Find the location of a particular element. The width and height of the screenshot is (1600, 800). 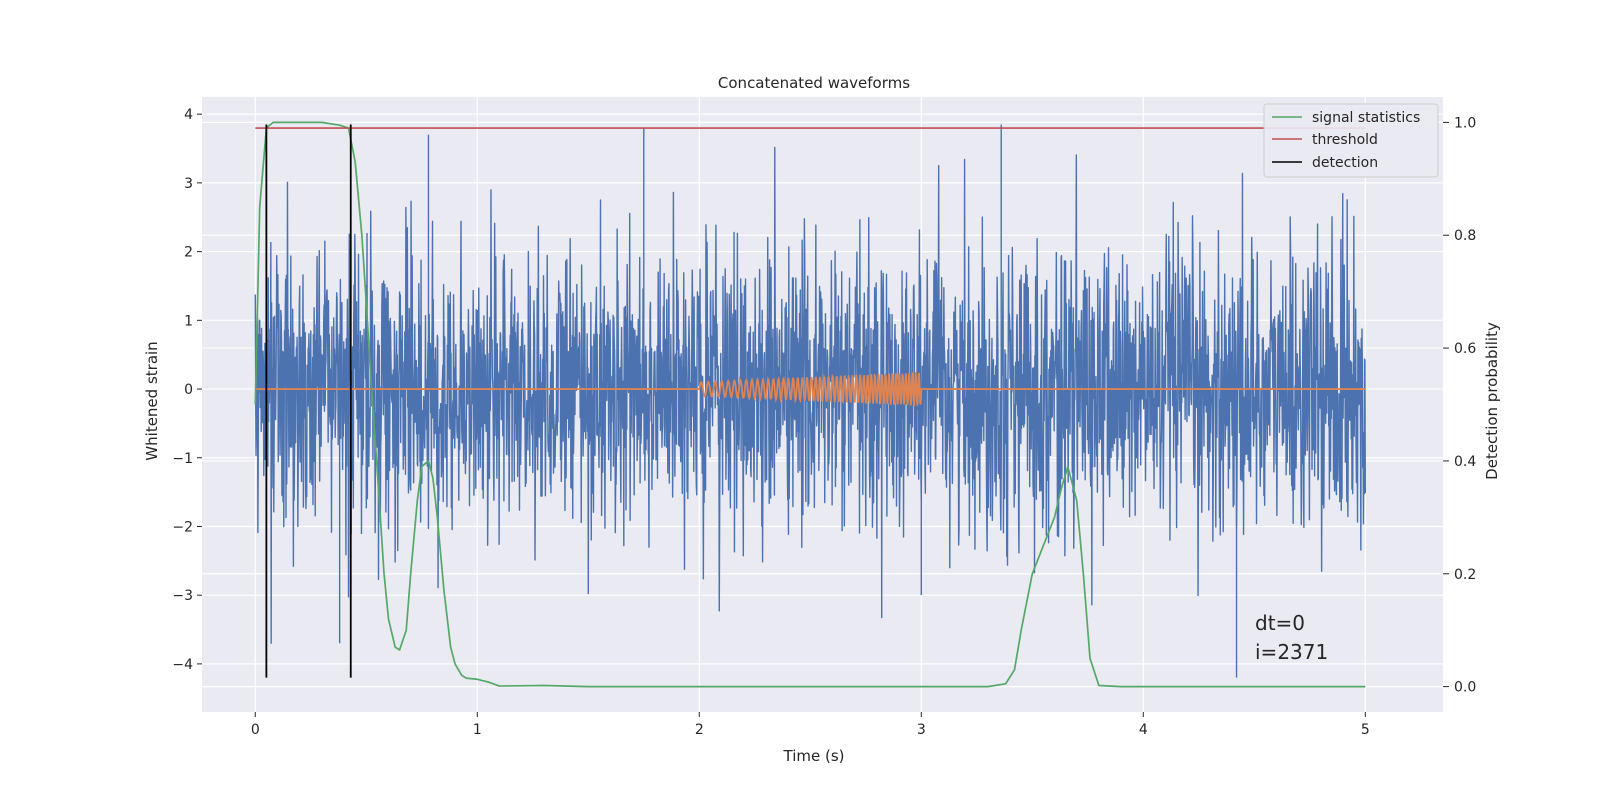

legend-label-detection: detection is located at coordinates (1345, 163).